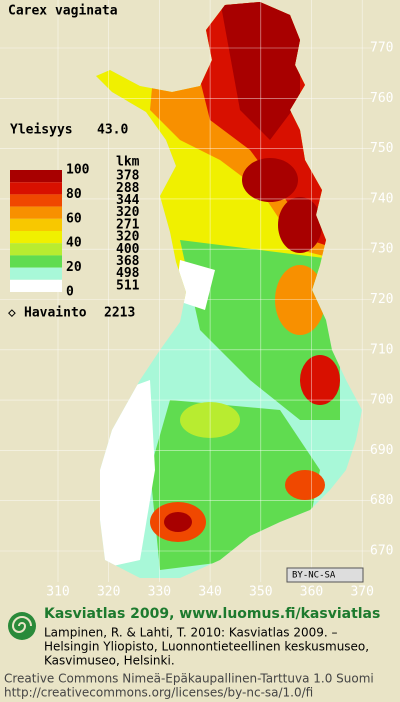  What do you see at coordinates (381, 551) in the screenshot?
I see `y-grid-label: 670` at bounding box center [381, 551].